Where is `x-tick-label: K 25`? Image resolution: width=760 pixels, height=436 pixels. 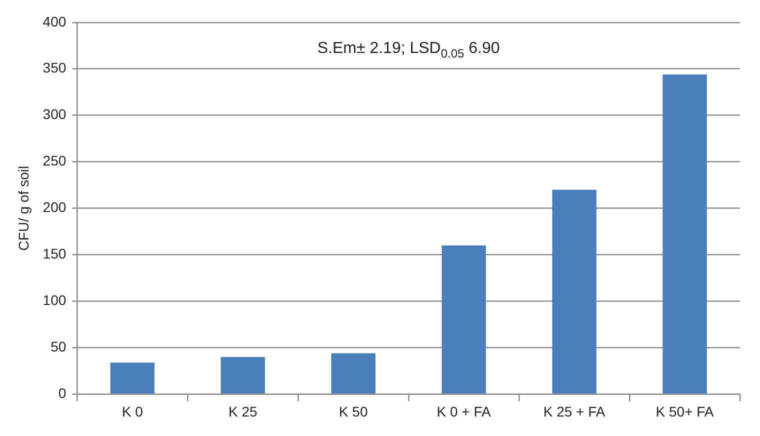 x-tick-label: K 25 is located at coordinates (243, 411).